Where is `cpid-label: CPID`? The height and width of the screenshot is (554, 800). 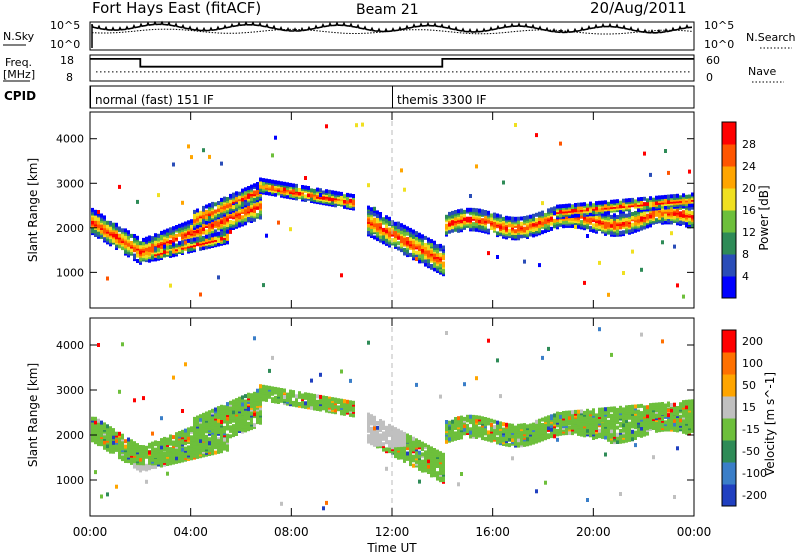 cpid-label: CPID is located at coordinates (20, 96).